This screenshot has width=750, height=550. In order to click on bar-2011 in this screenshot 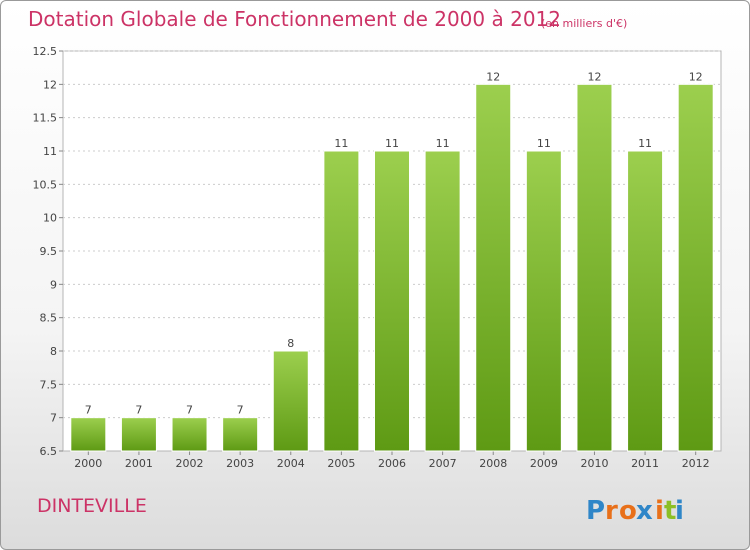, I will do `click(645, 301)`.